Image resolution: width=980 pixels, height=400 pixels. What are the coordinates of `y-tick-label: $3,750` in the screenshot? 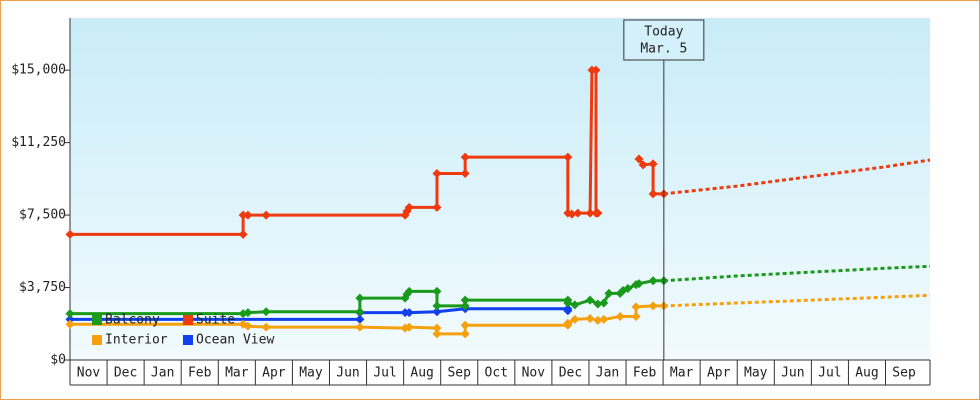 It's located at (42, 287).